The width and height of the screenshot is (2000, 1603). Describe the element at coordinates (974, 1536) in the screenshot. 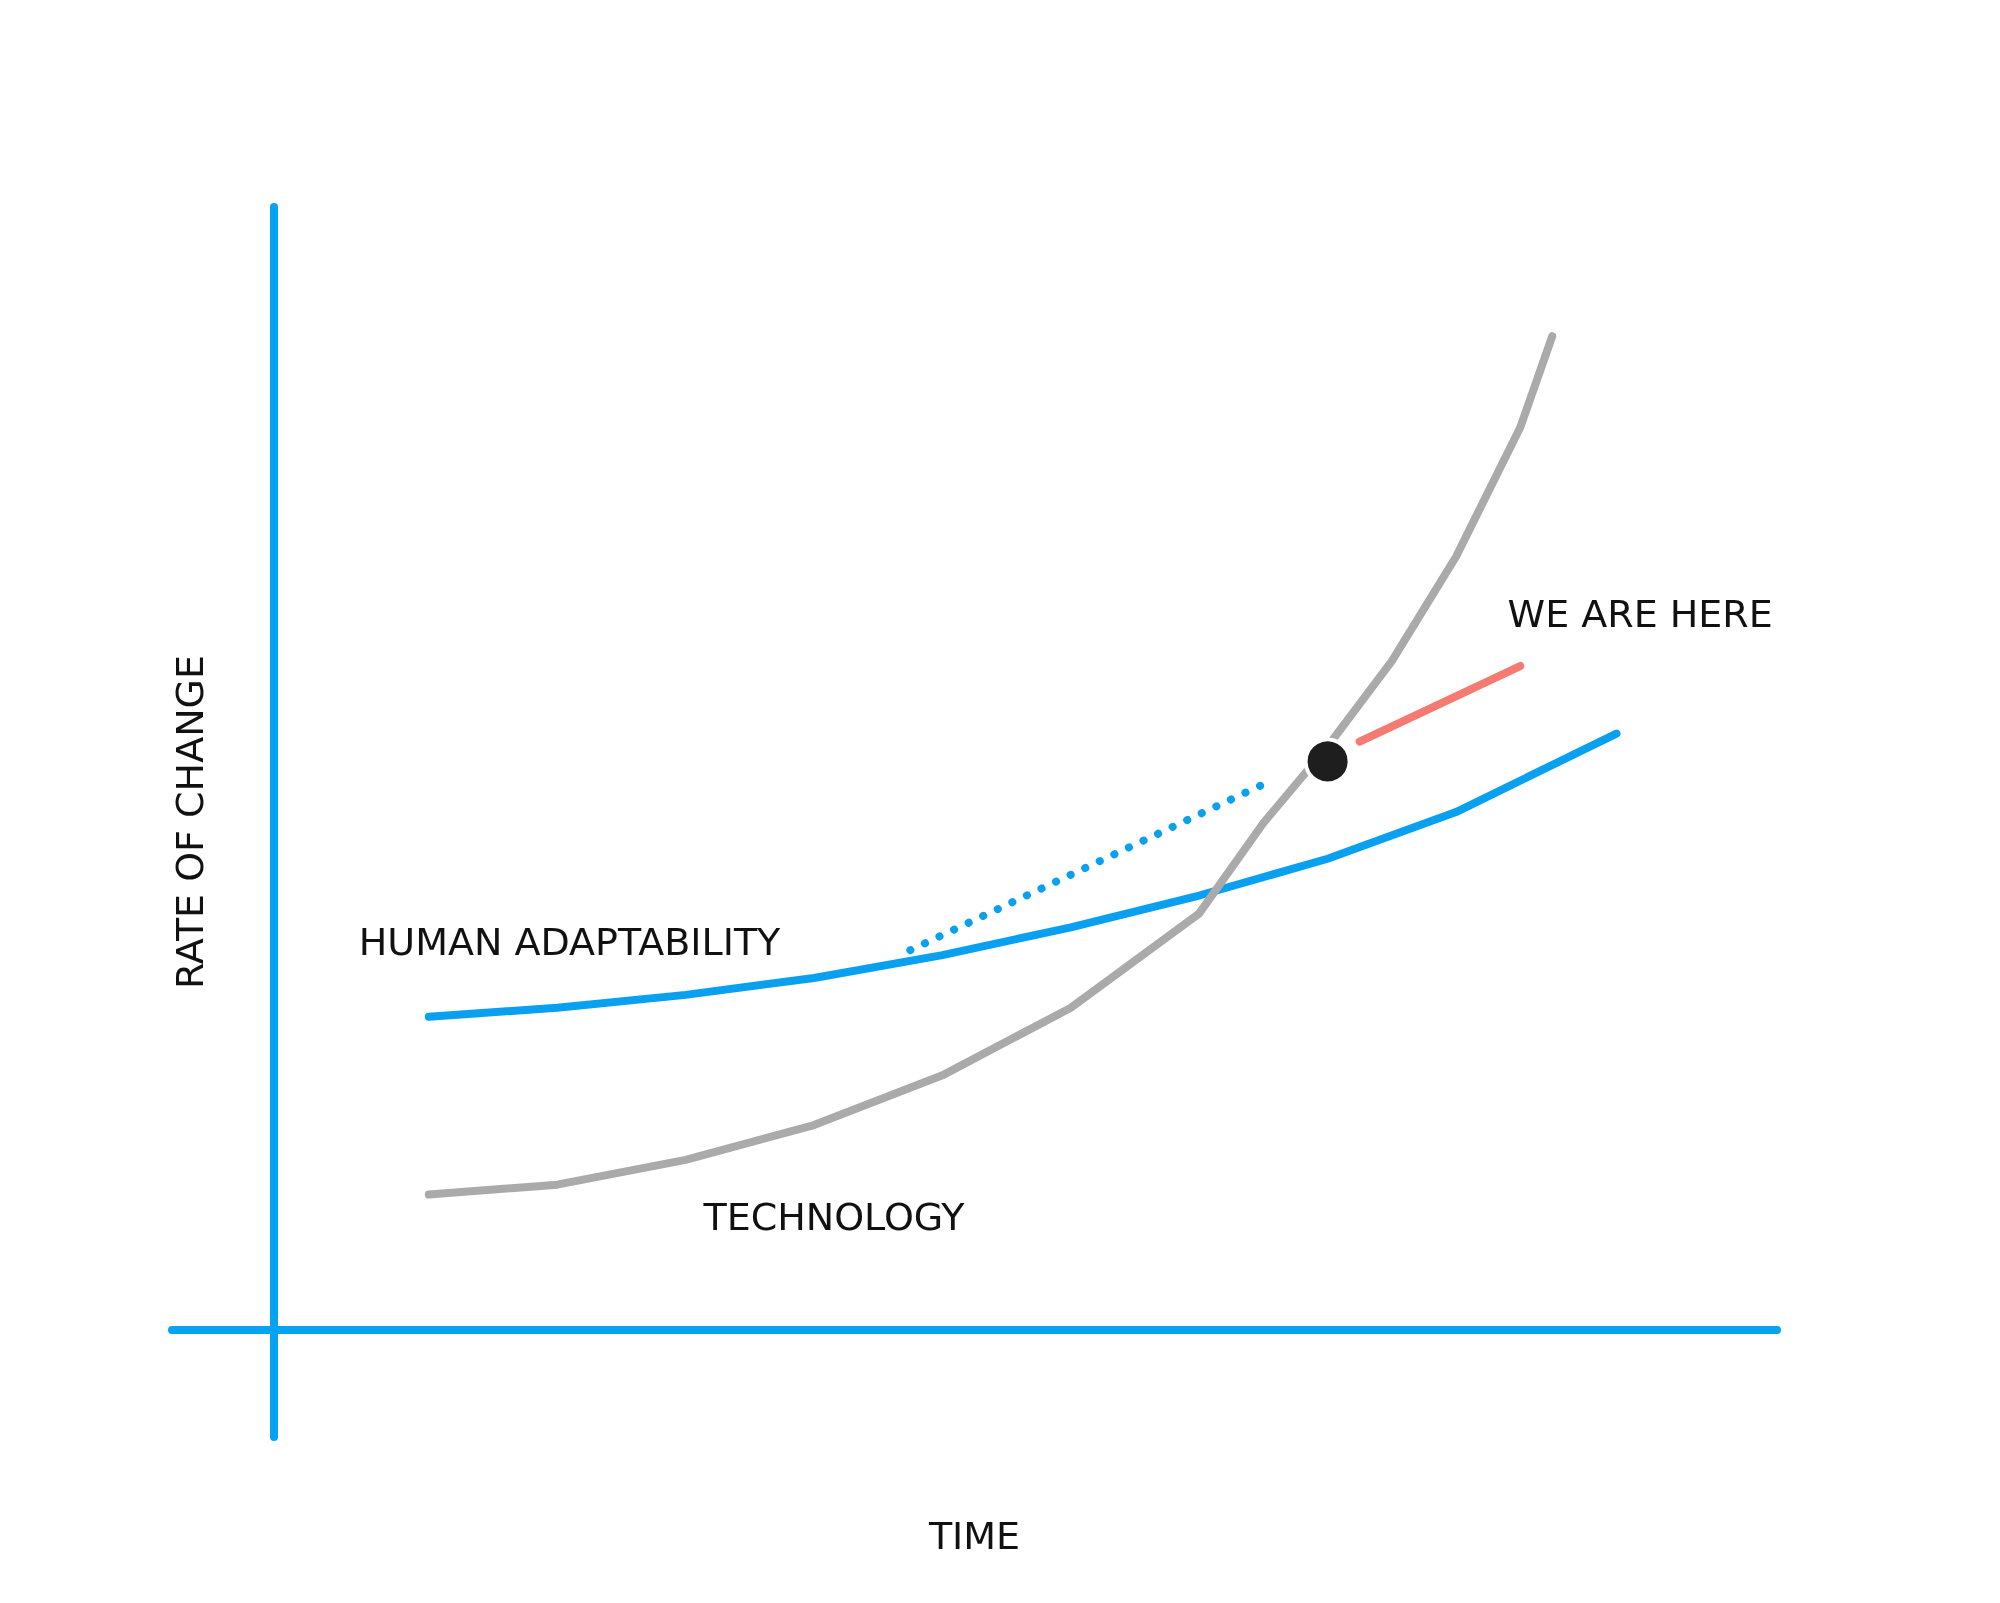

I see `x-axis-title: TIME` at that location.